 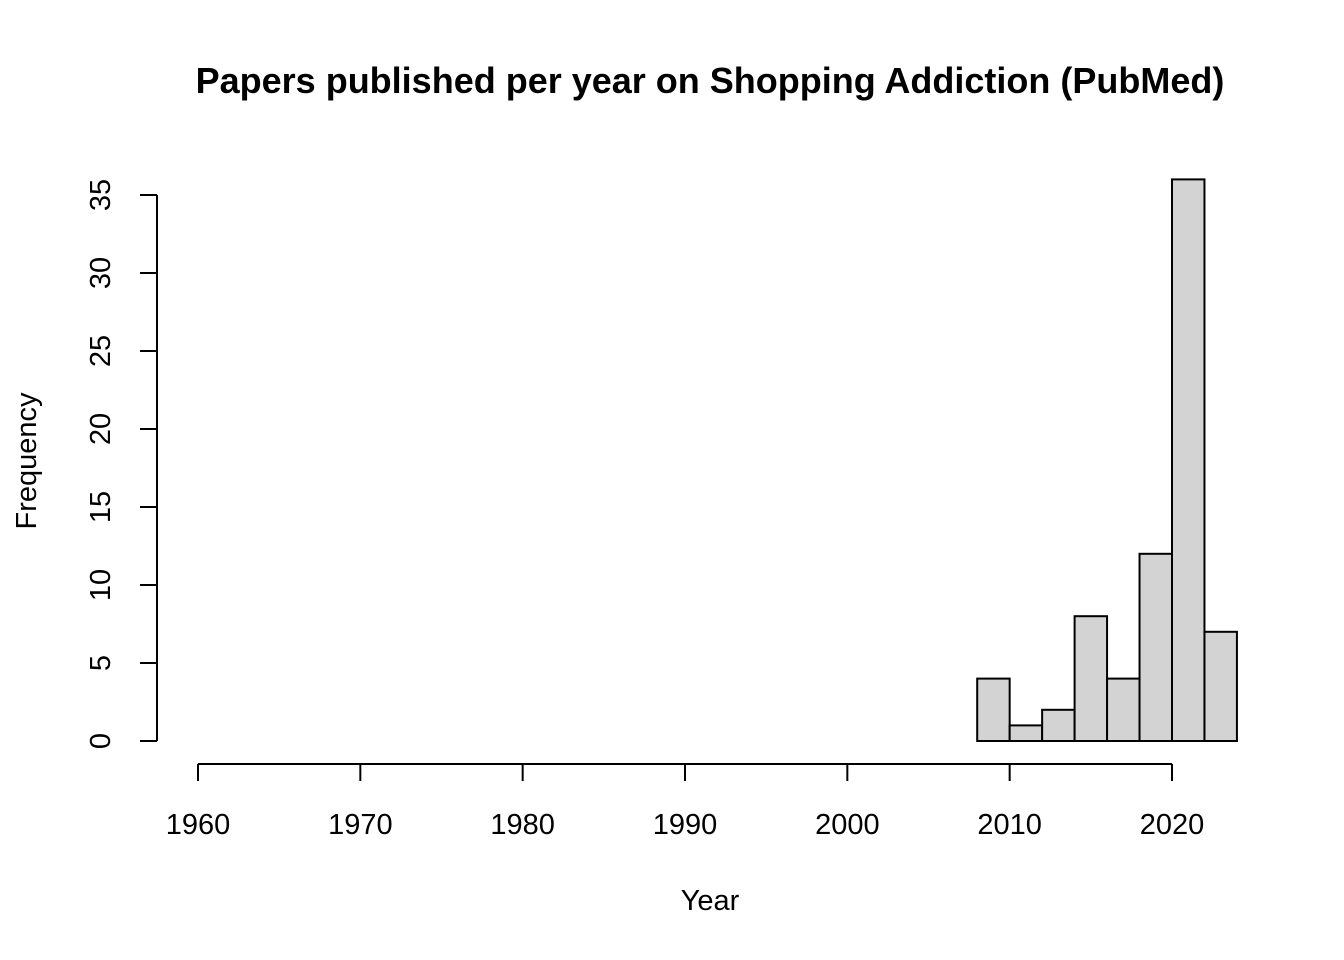 What do you see at coordinates (685, 825) in the screenshot?
I see `x-tick-label: 1990` at bounding box center [685, 825].